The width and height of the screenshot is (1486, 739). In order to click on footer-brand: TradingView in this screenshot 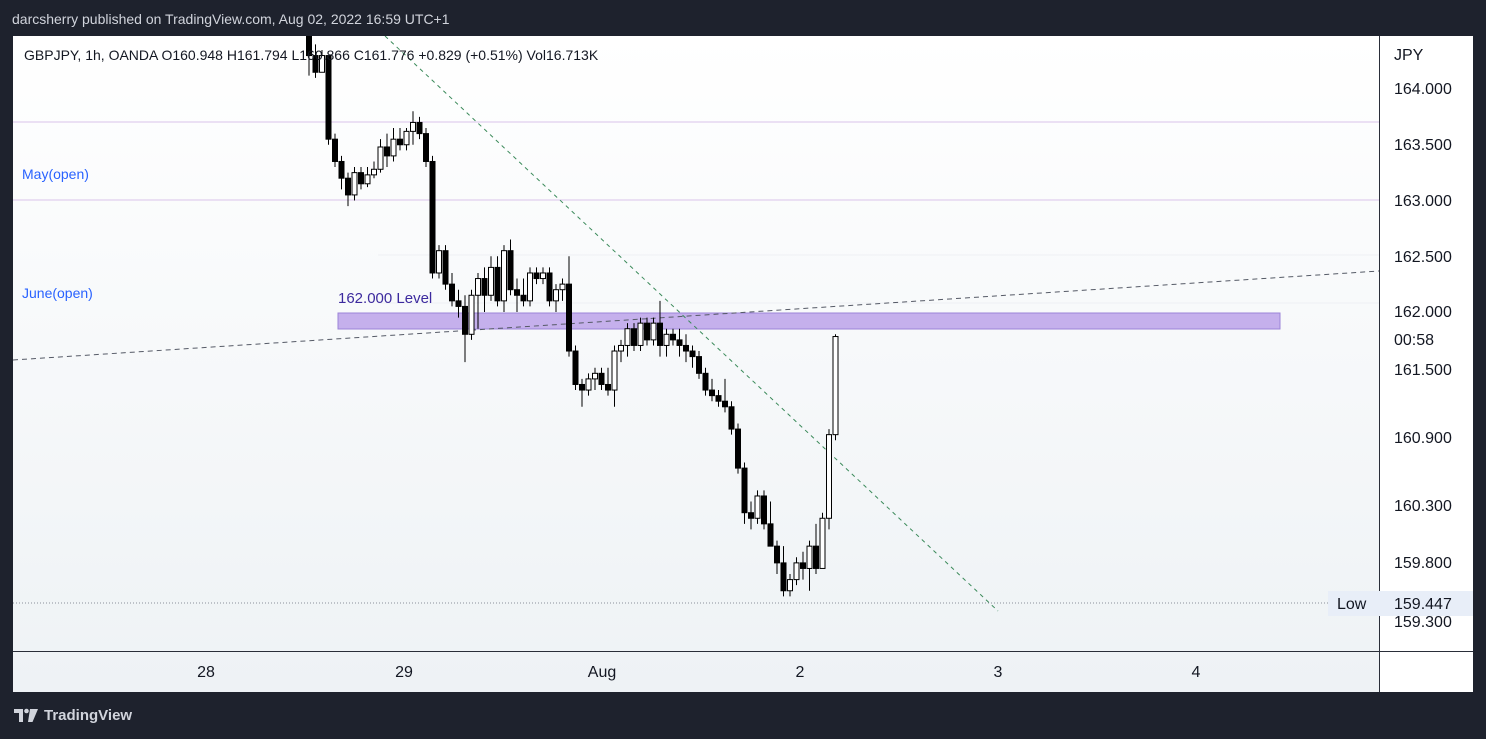, I will do `click(72, 715)`.